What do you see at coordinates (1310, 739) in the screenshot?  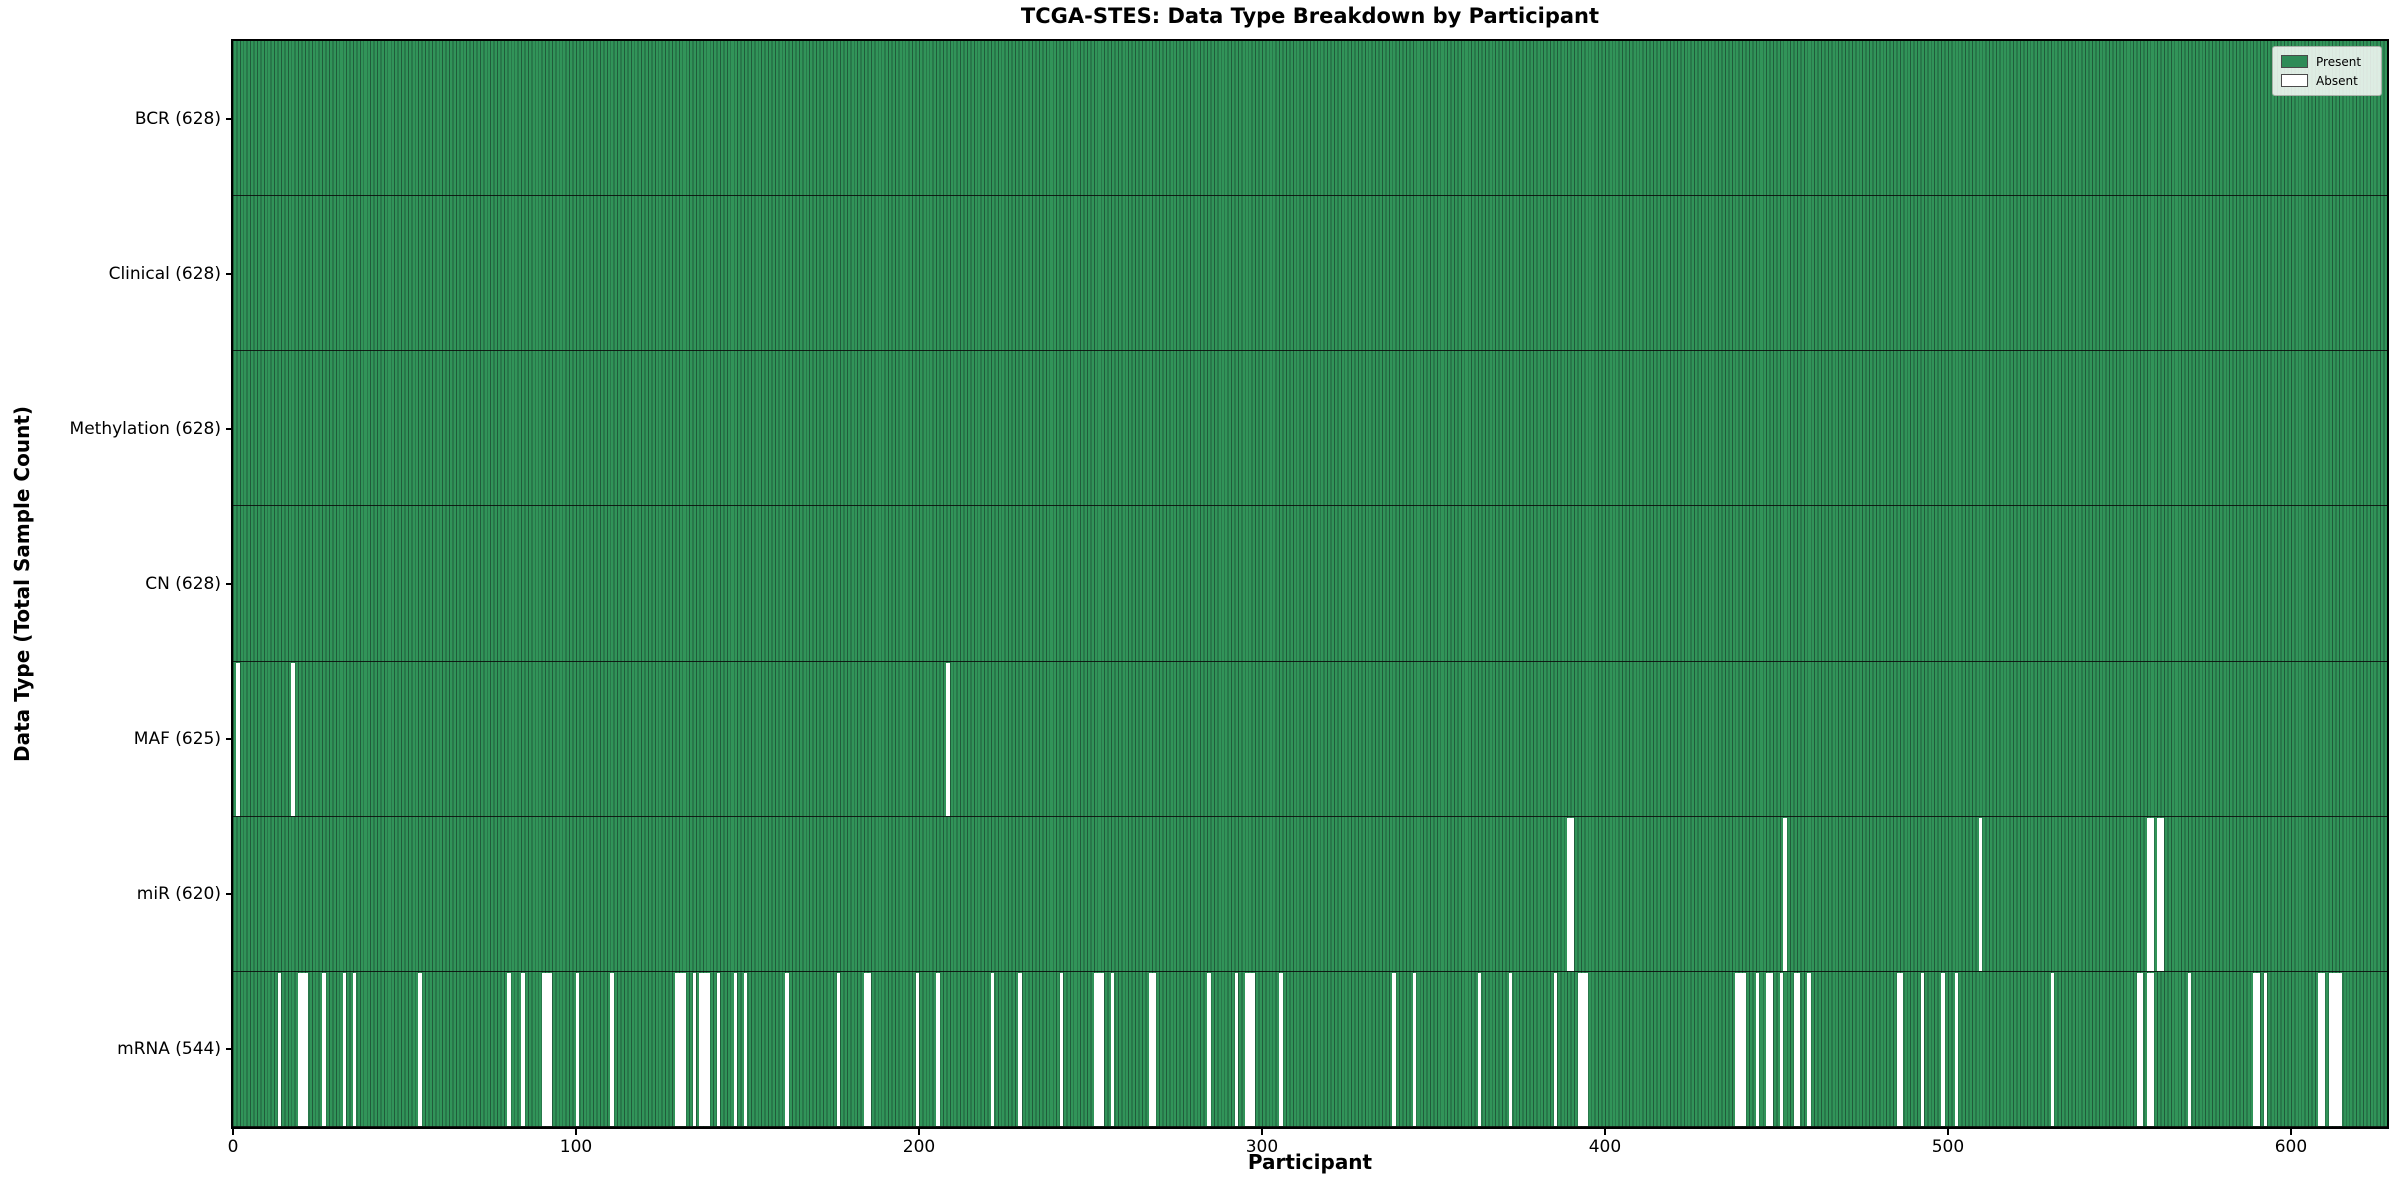 I see `heatmap-row-maf` at bounding box center [1310, 739].